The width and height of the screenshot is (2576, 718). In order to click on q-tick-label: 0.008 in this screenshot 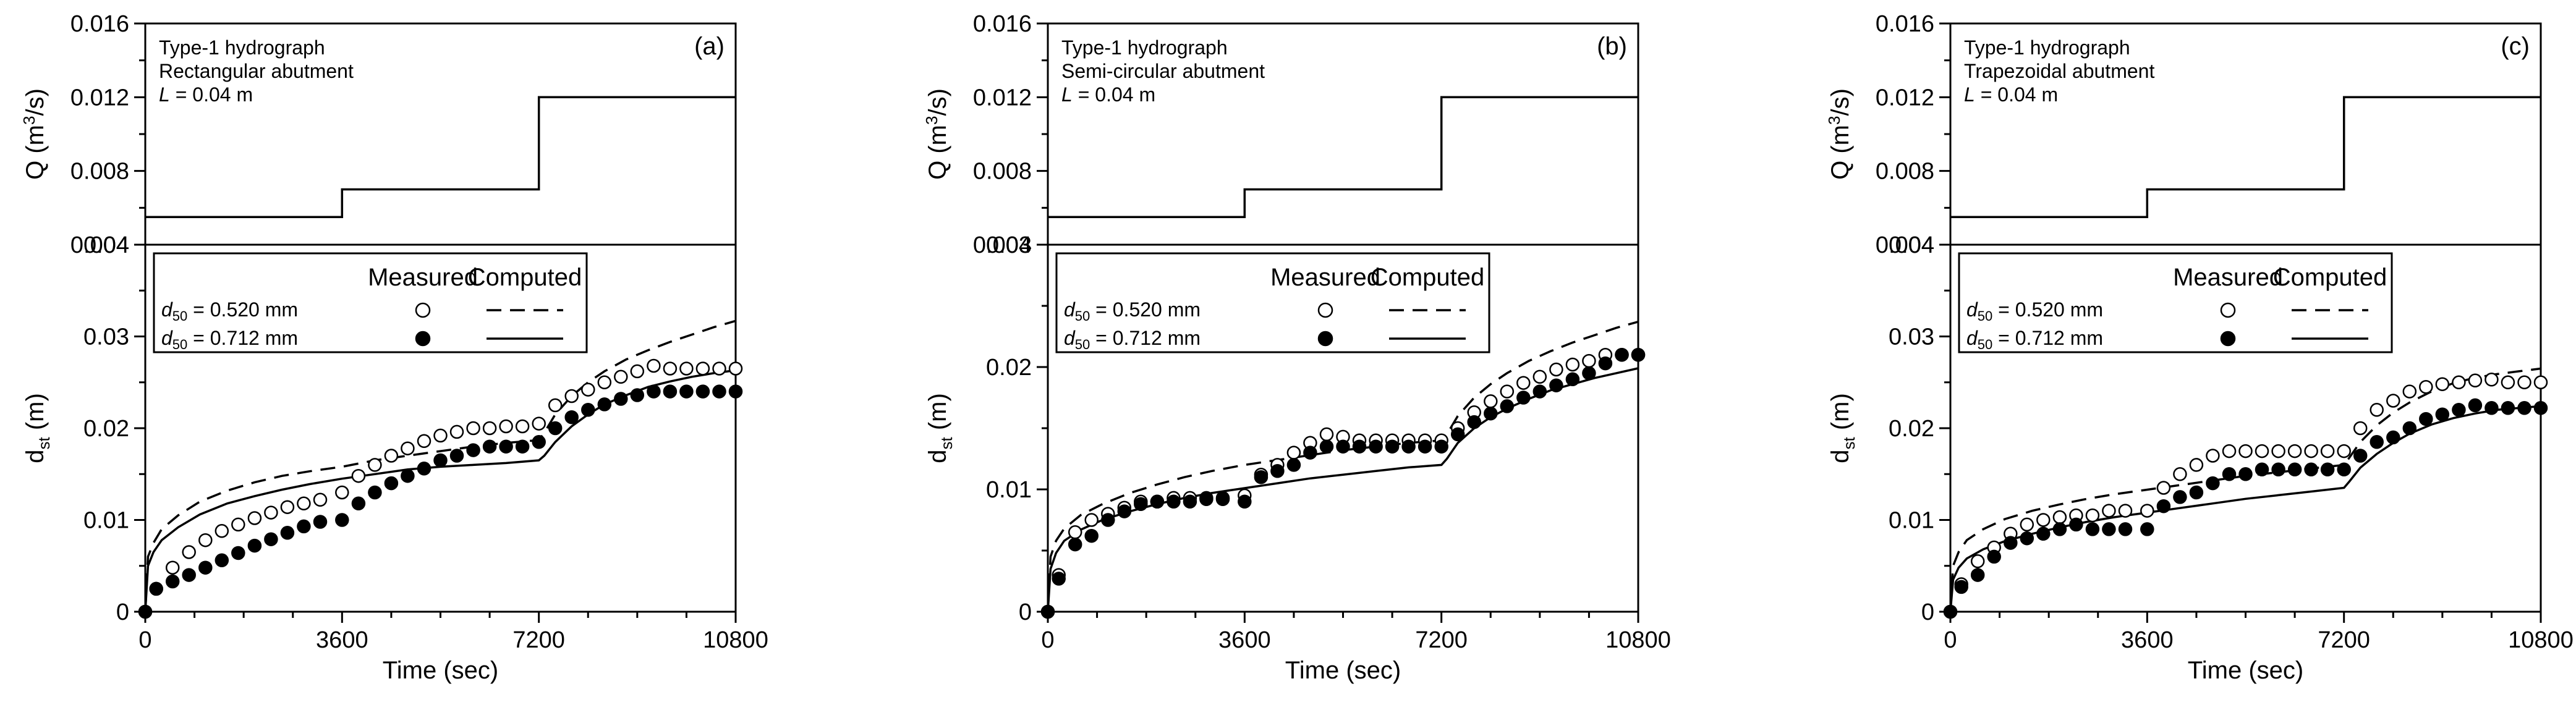, I will do `click(1905, 172)`.